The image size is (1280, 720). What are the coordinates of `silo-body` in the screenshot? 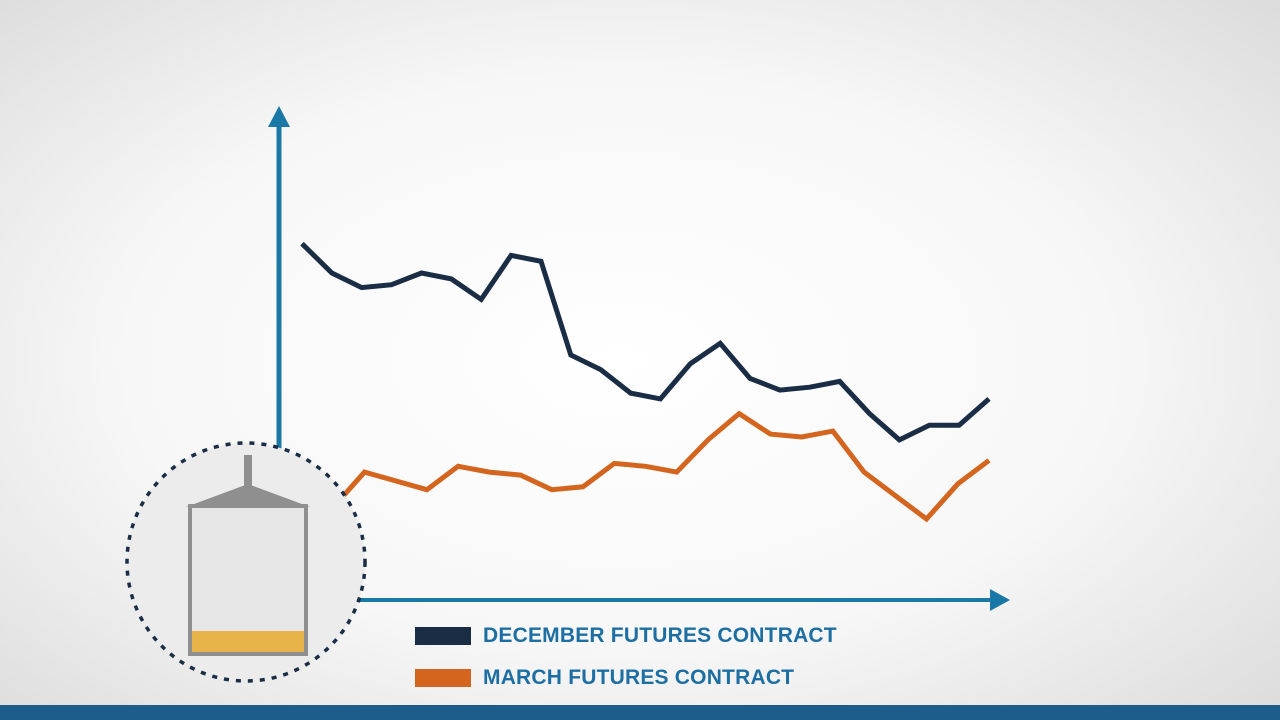 It's located at (248, 580).